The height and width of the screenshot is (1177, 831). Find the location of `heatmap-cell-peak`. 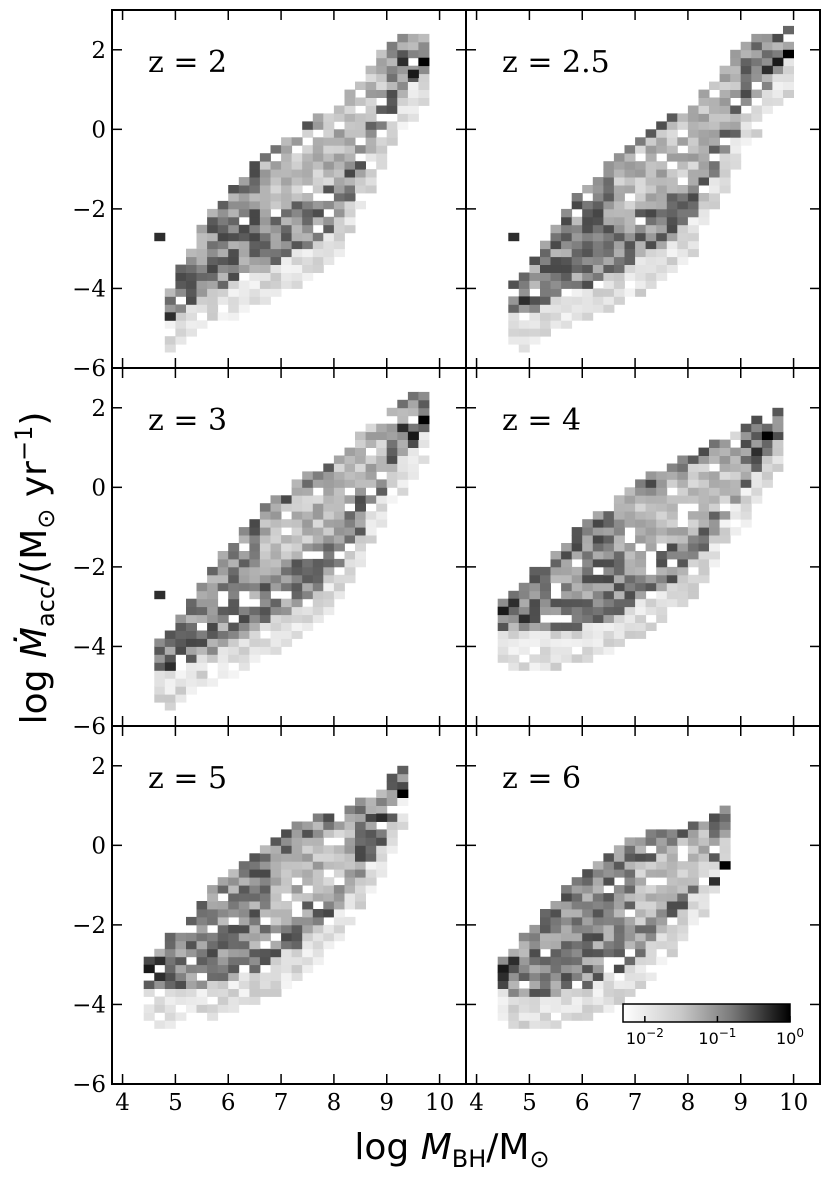

heatmap-cell-peak is located at coordinates (514, 237).